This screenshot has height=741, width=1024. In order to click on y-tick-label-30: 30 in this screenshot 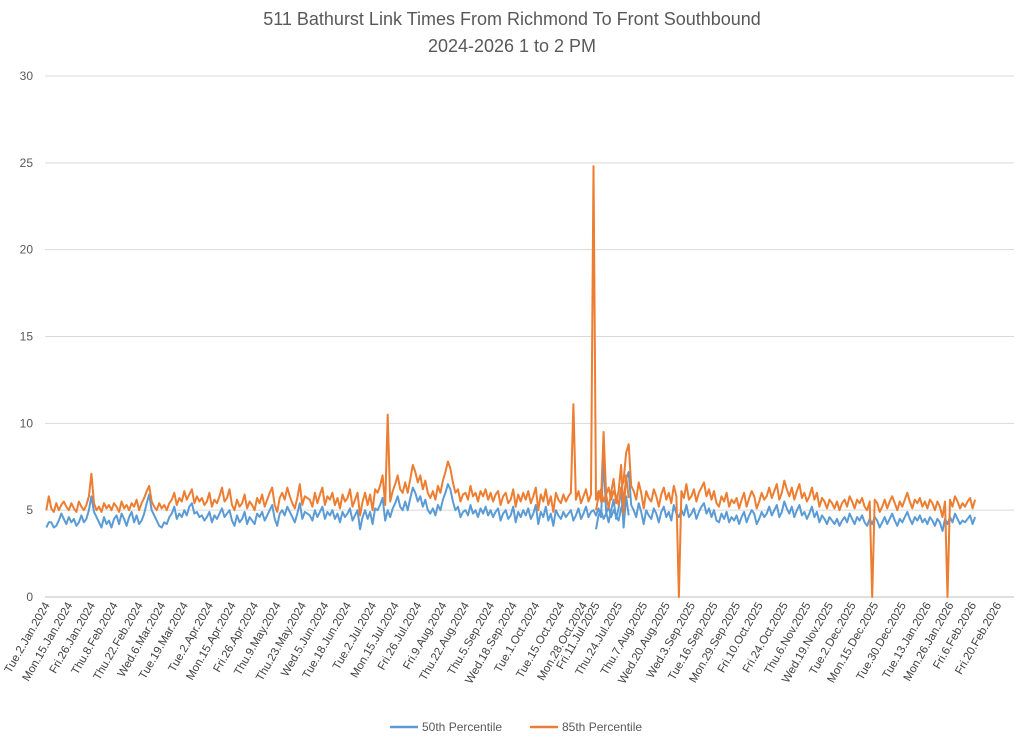, I will do `click(27, 76)`.